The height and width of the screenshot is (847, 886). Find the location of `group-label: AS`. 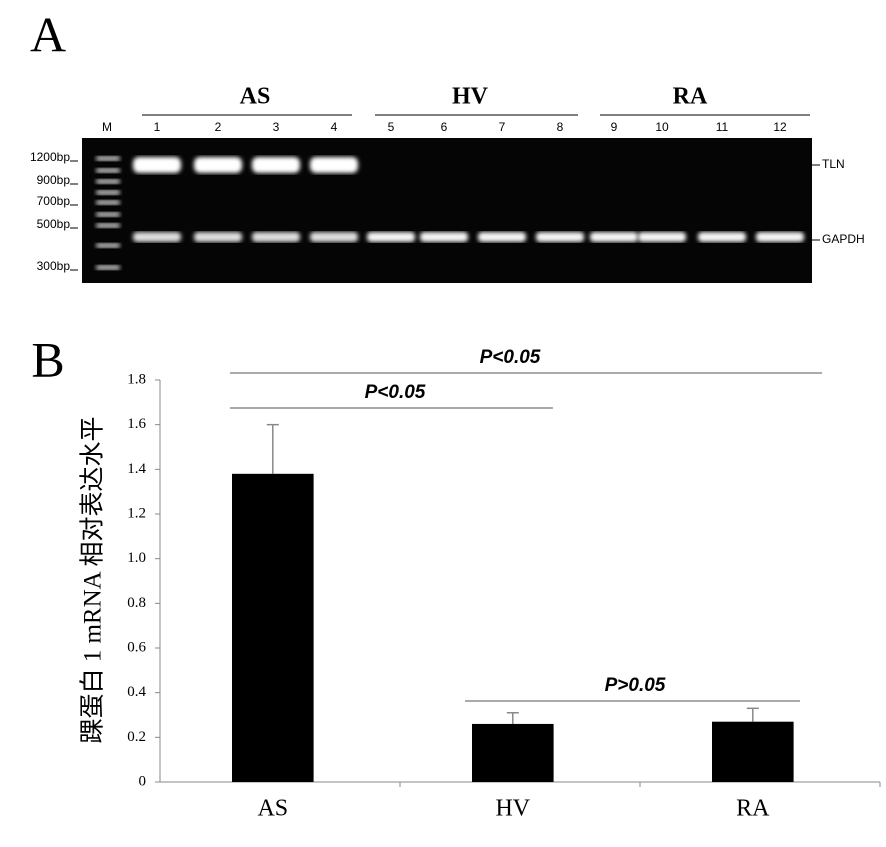

group-label: AS is located at coordinates (255, 97).